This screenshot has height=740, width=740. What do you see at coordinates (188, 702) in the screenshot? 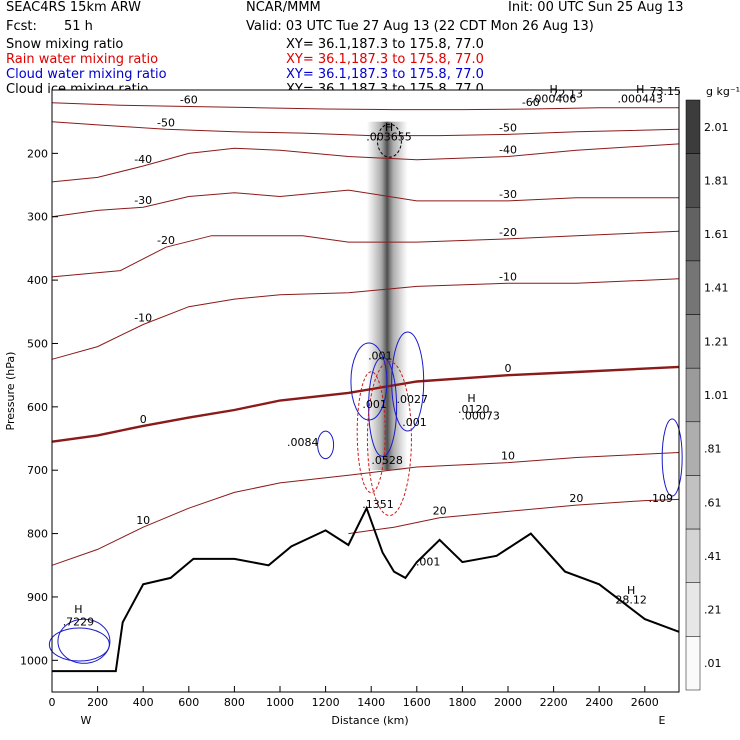
I see `x-tick-label-3: 600` at bounding box center [188, 702].